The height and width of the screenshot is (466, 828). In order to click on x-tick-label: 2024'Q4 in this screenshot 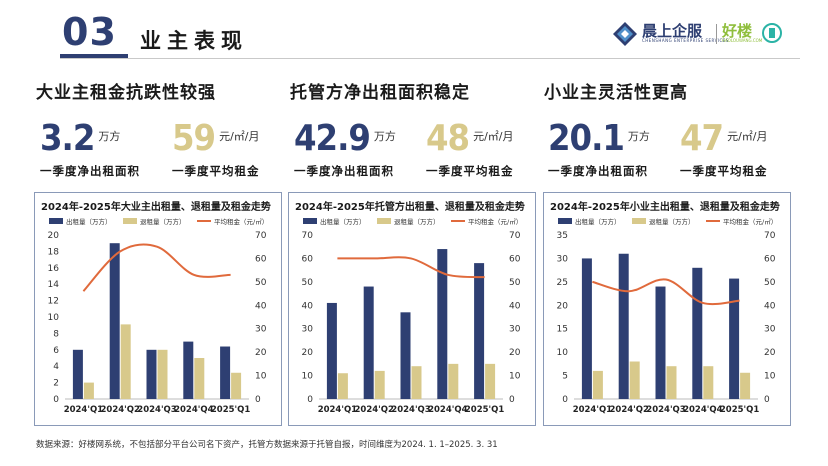, I will do `click(702, 410)`.